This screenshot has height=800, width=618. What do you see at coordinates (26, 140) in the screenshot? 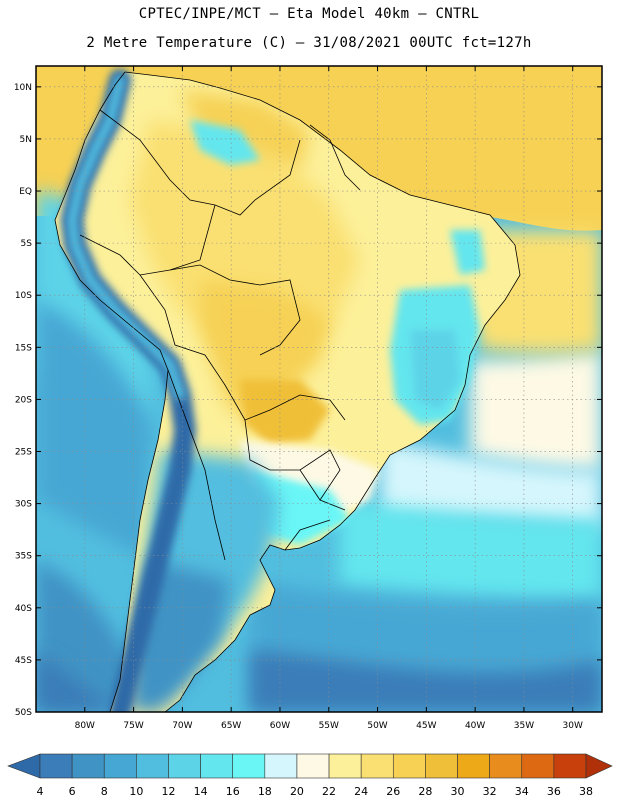
I see `lat-tick-label: 5N` at bounding box center [26, 140].